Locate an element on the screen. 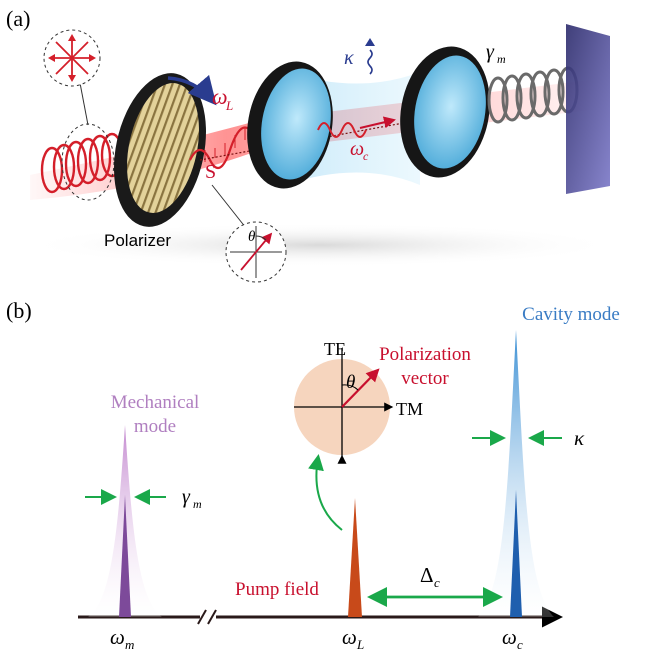 This screenshot has width=654, height=650. polarization-vector is located at coordinates (360, 388).